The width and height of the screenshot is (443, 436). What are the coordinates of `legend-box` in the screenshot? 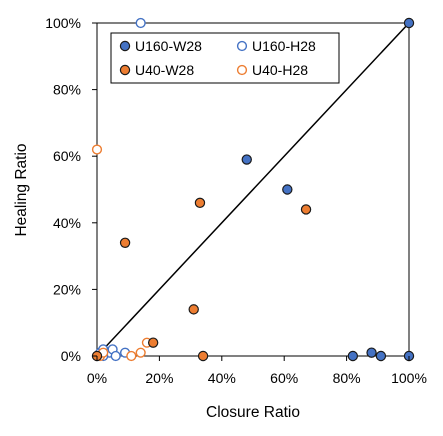 It's located at (225, 58).